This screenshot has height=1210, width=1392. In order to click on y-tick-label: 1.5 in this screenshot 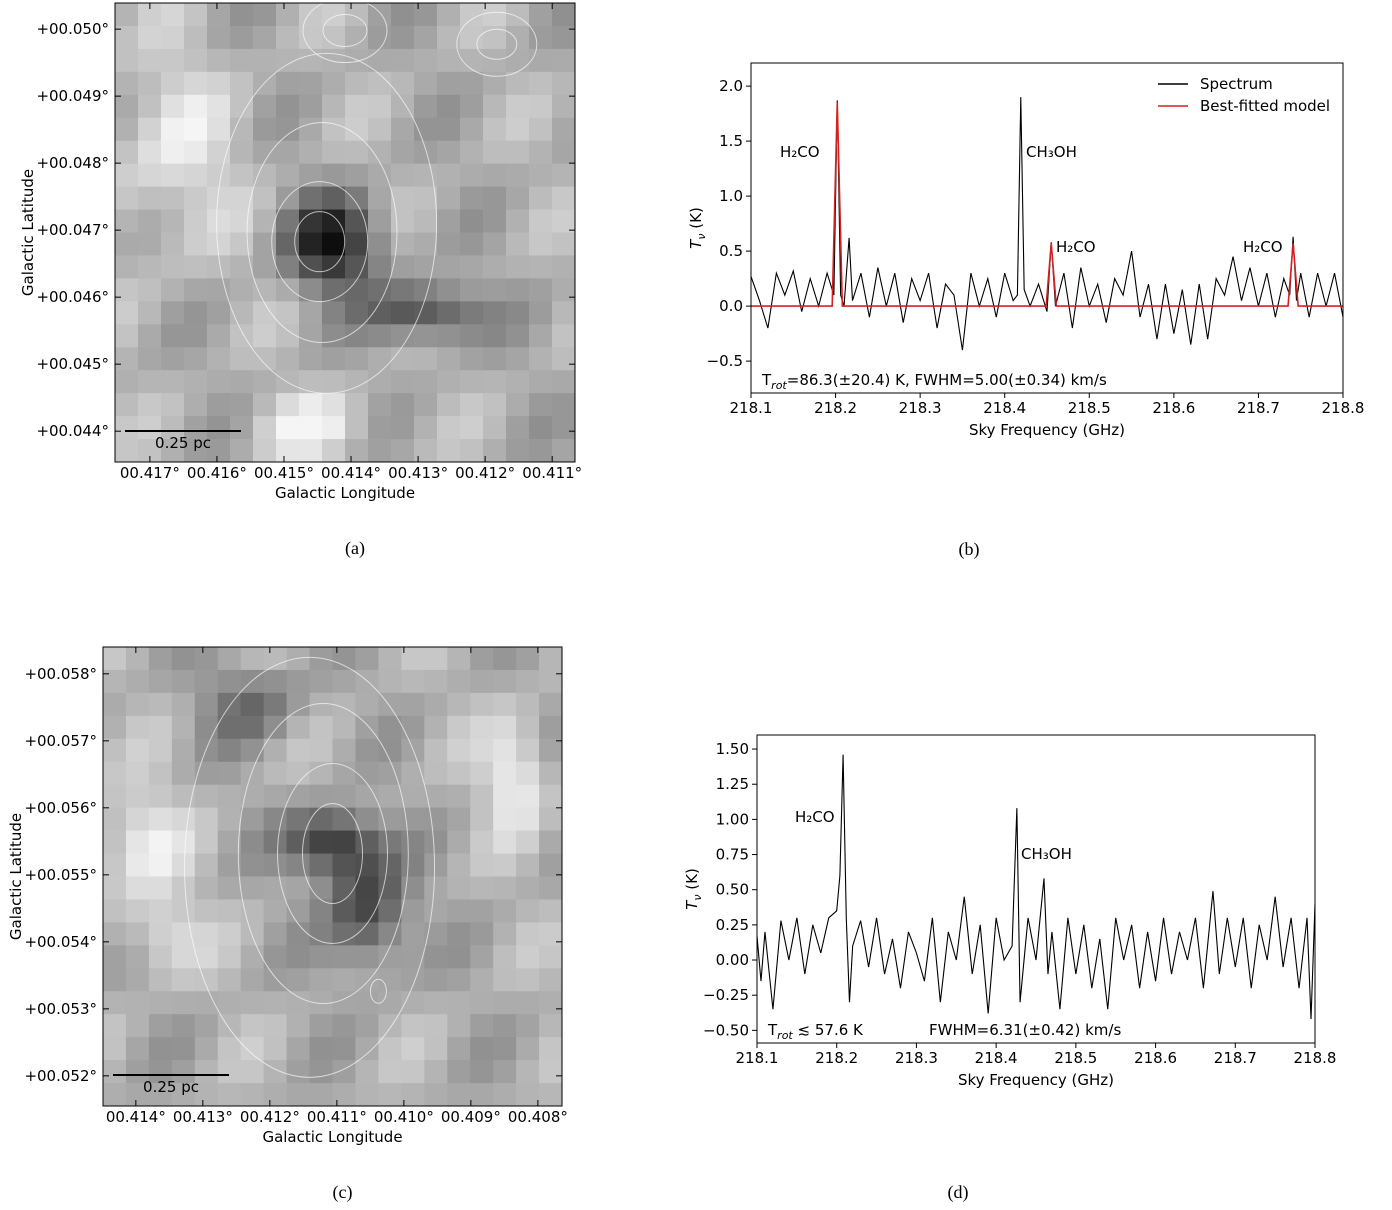, I will do `click(731, 141)`.